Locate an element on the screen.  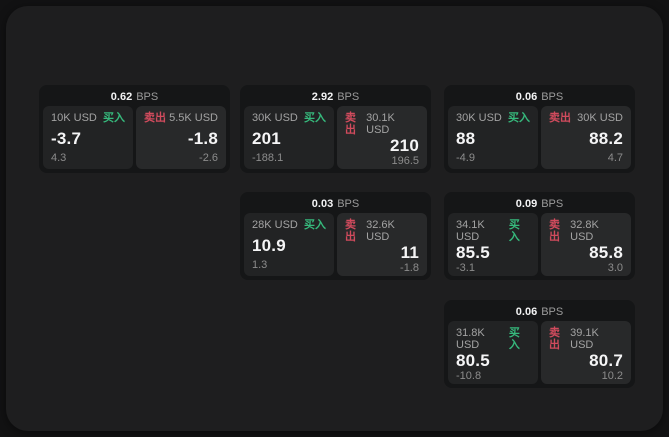
sell-size-label: 30K USD is located at coordinates (600, 118).